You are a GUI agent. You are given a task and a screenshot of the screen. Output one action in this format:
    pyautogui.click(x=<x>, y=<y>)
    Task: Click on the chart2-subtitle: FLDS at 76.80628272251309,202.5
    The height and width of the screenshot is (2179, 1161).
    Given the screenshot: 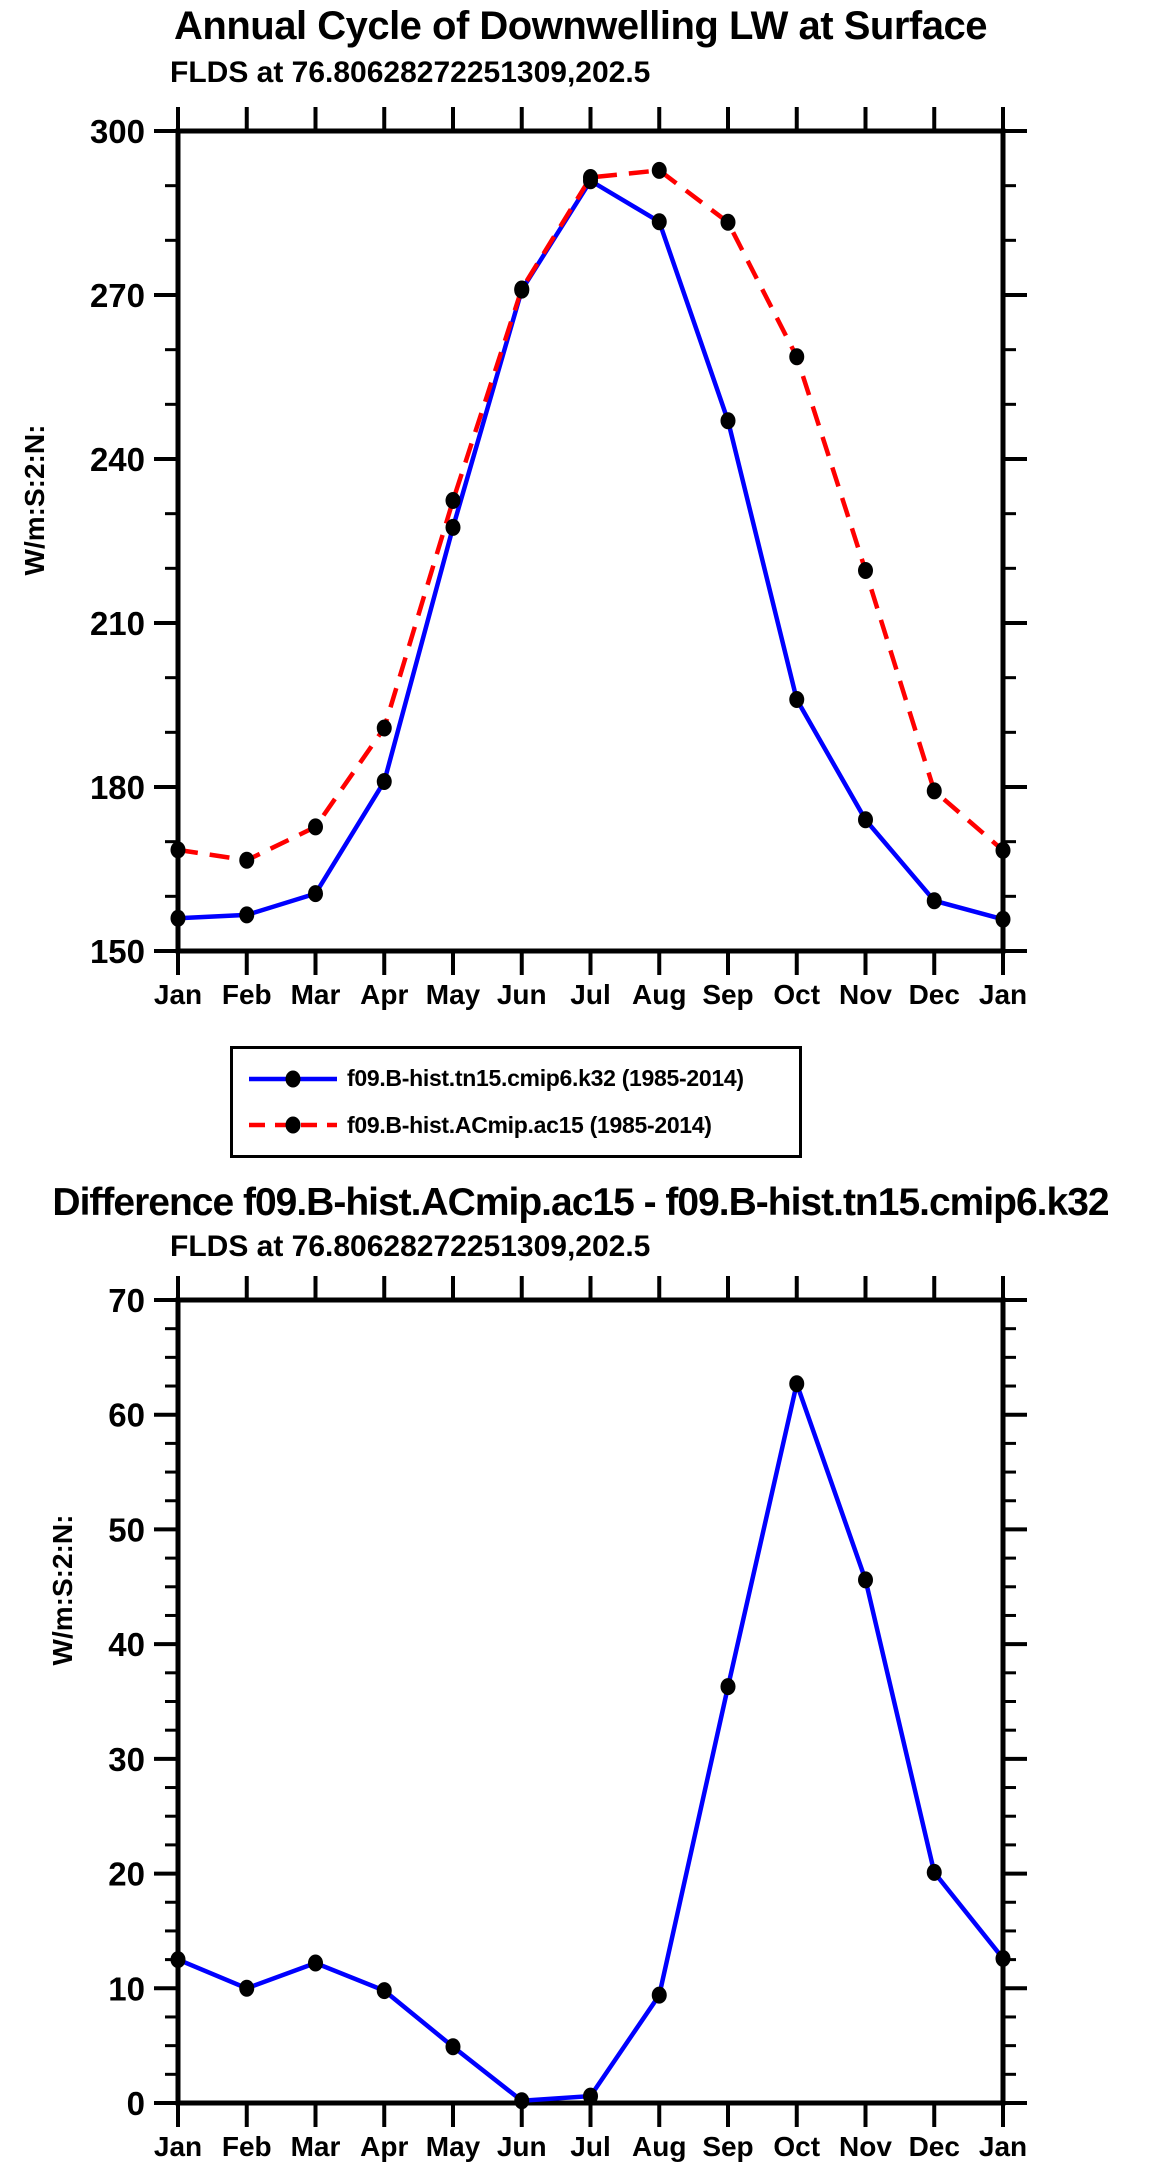 What is the action you would take?
    pyautogui.click(x=410, y=1246)
    